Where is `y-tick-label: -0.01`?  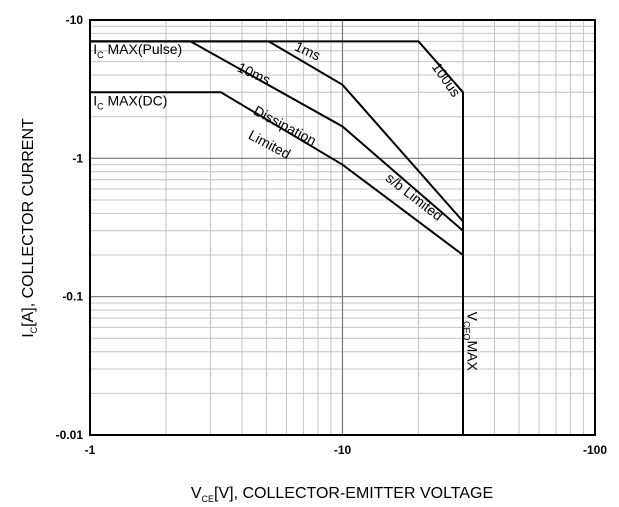 y-tick-label: -0.01 is located at coordinates (70, 435).